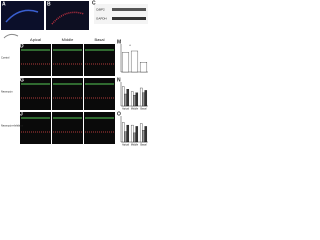 Image resolution: width=320 pixels, height=240 pixels. Describe the element at coordinates (22, 80) in the screenshot. I see `panel-label: G` at that location.